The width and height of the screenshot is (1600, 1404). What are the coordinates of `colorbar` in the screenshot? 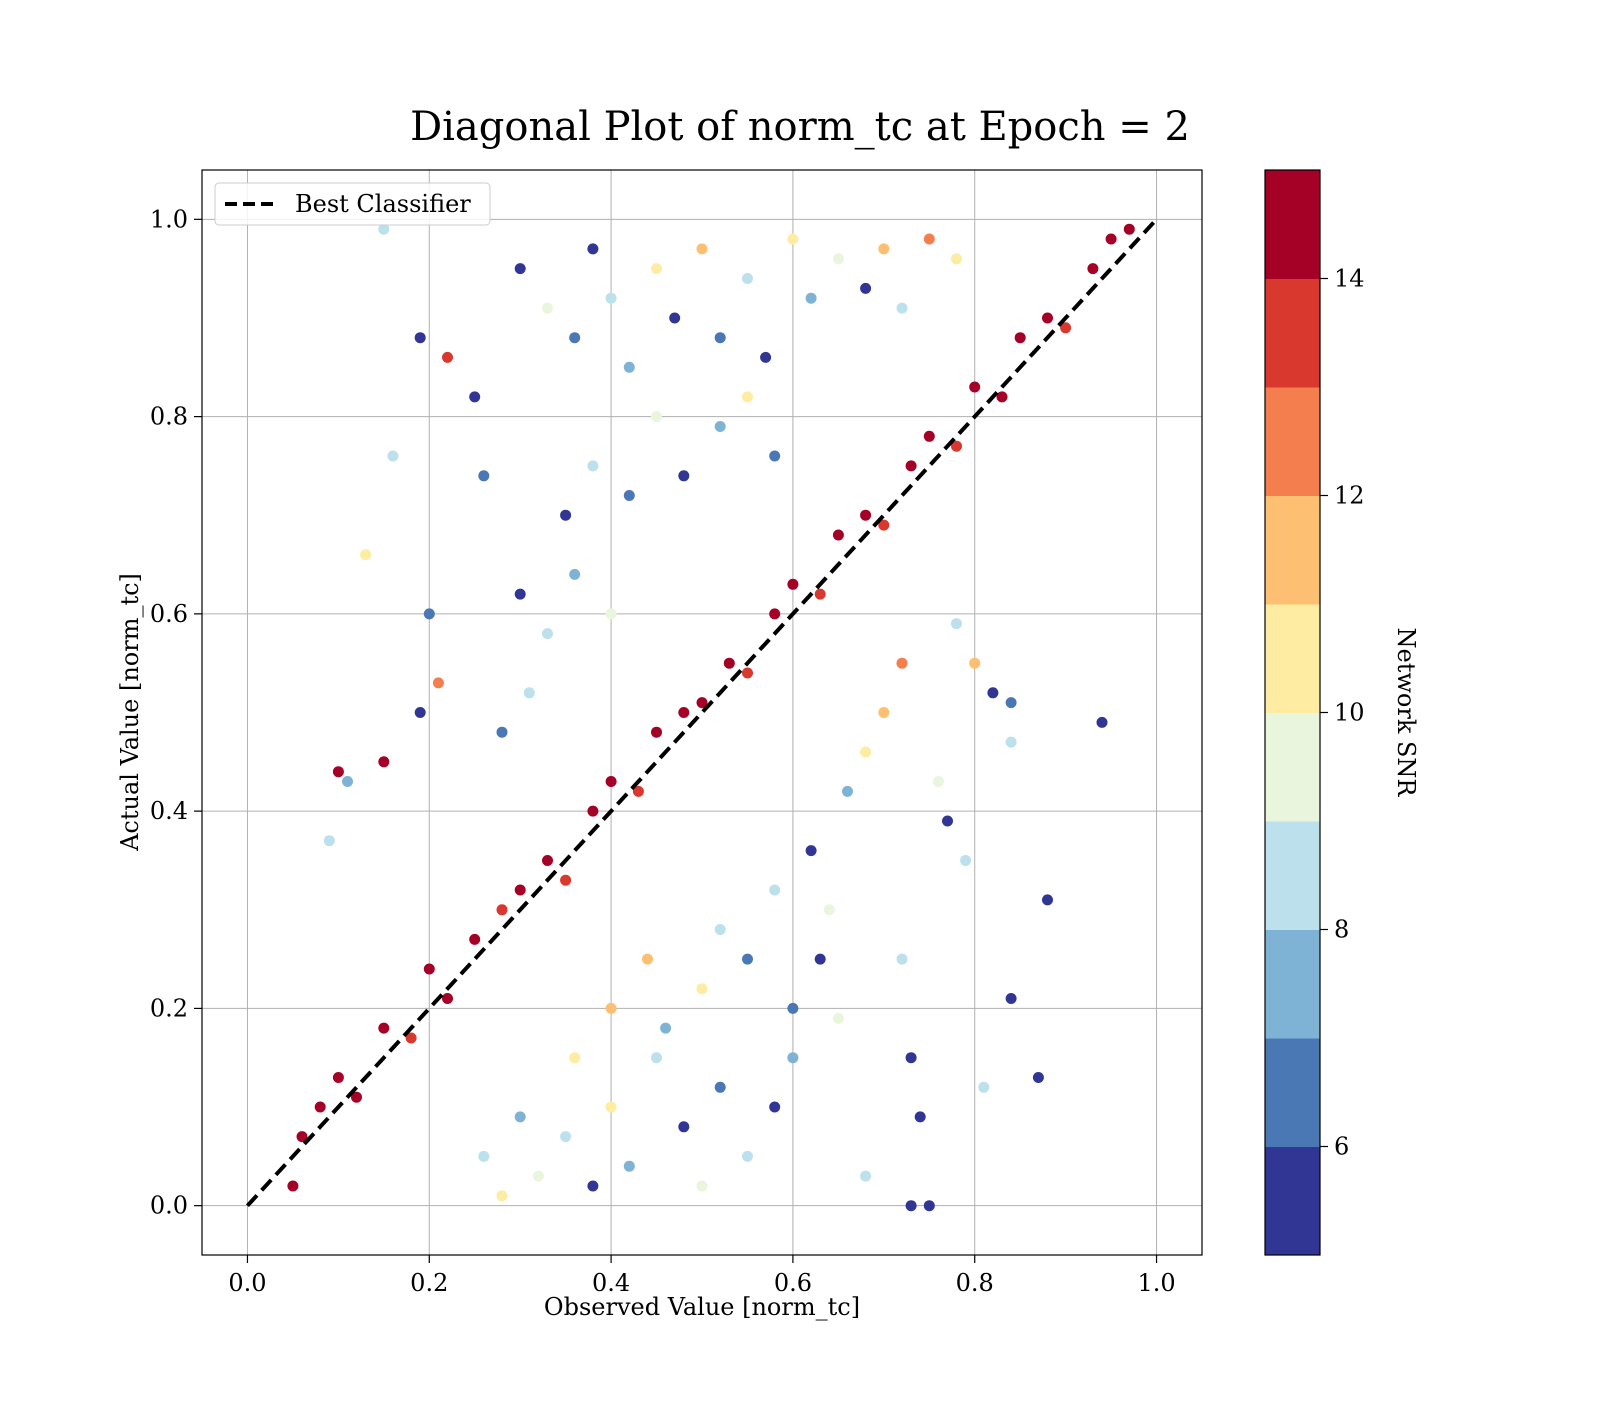 It's located at (1292, 713).